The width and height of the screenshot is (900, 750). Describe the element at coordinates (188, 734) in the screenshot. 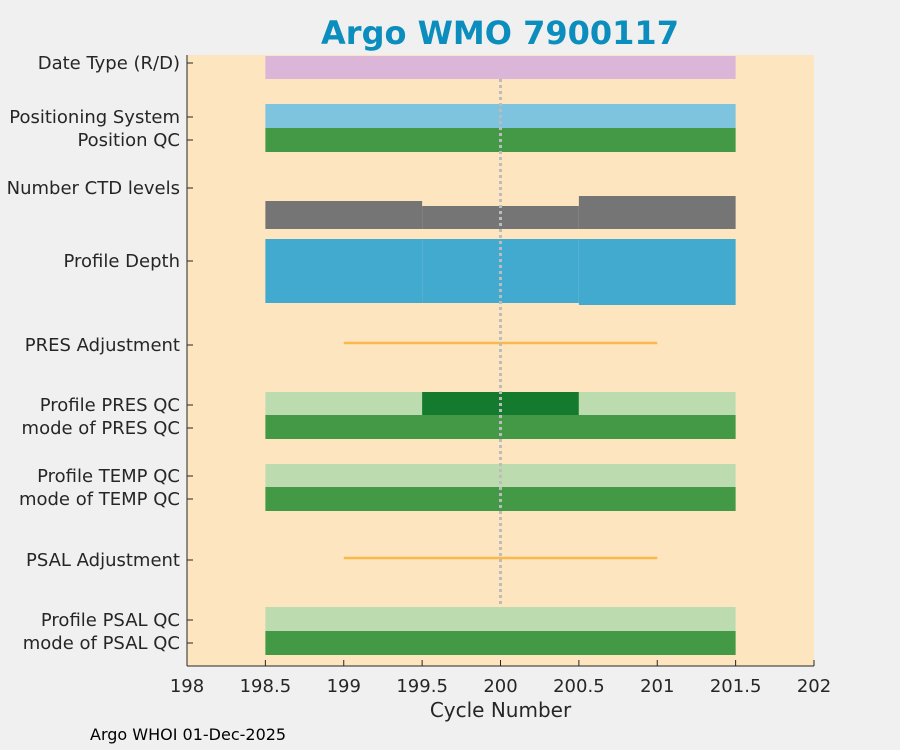

I see `footer-text: Argo WHOI 01-Dec-2025` at that location.